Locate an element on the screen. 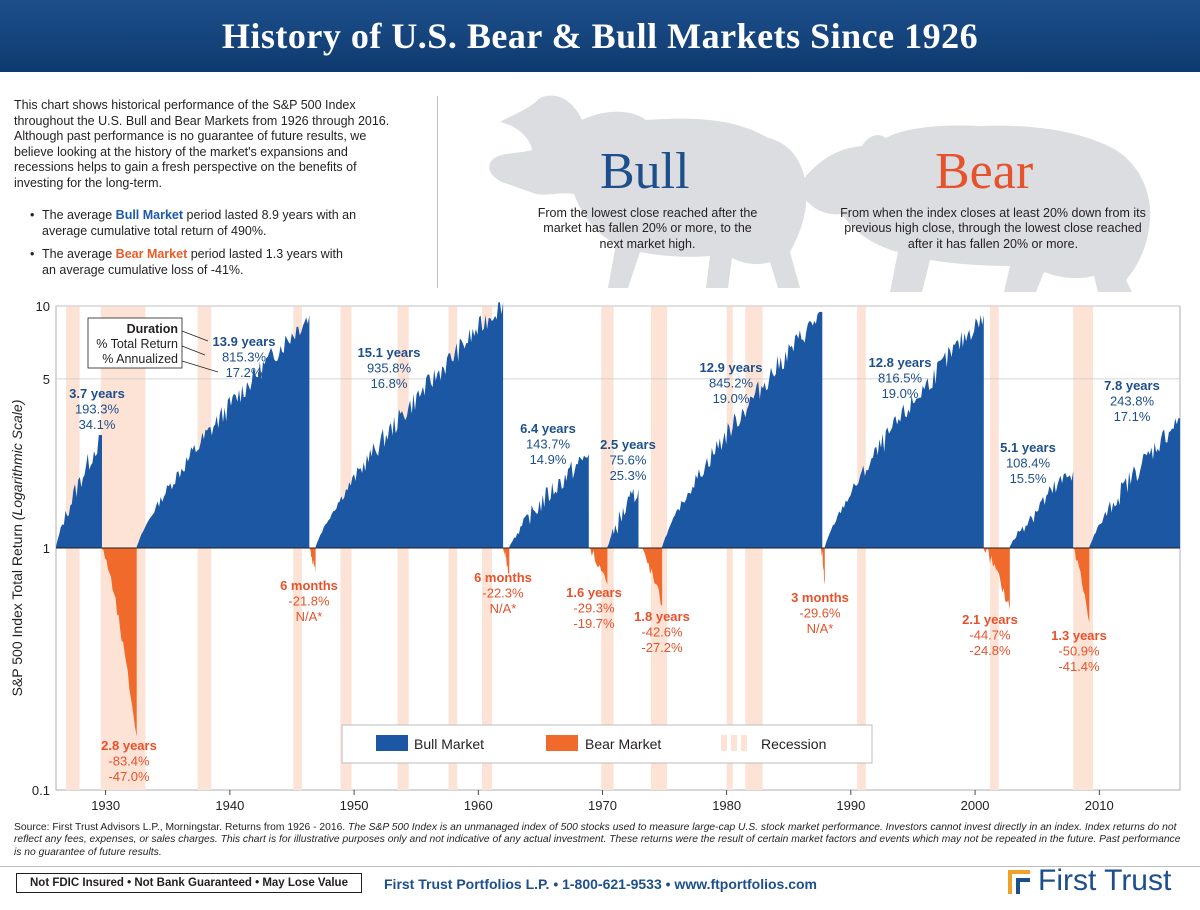 The width and height of the screenshot is (1200, 910). header-divider is located at coordinates (437, 192).